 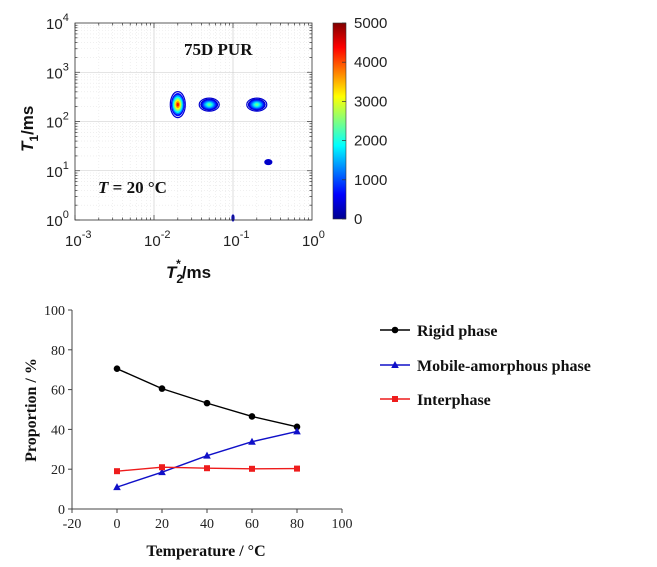 I want to click on heatmap-annotation: T = 20 °C, so click(x=132, y=187).